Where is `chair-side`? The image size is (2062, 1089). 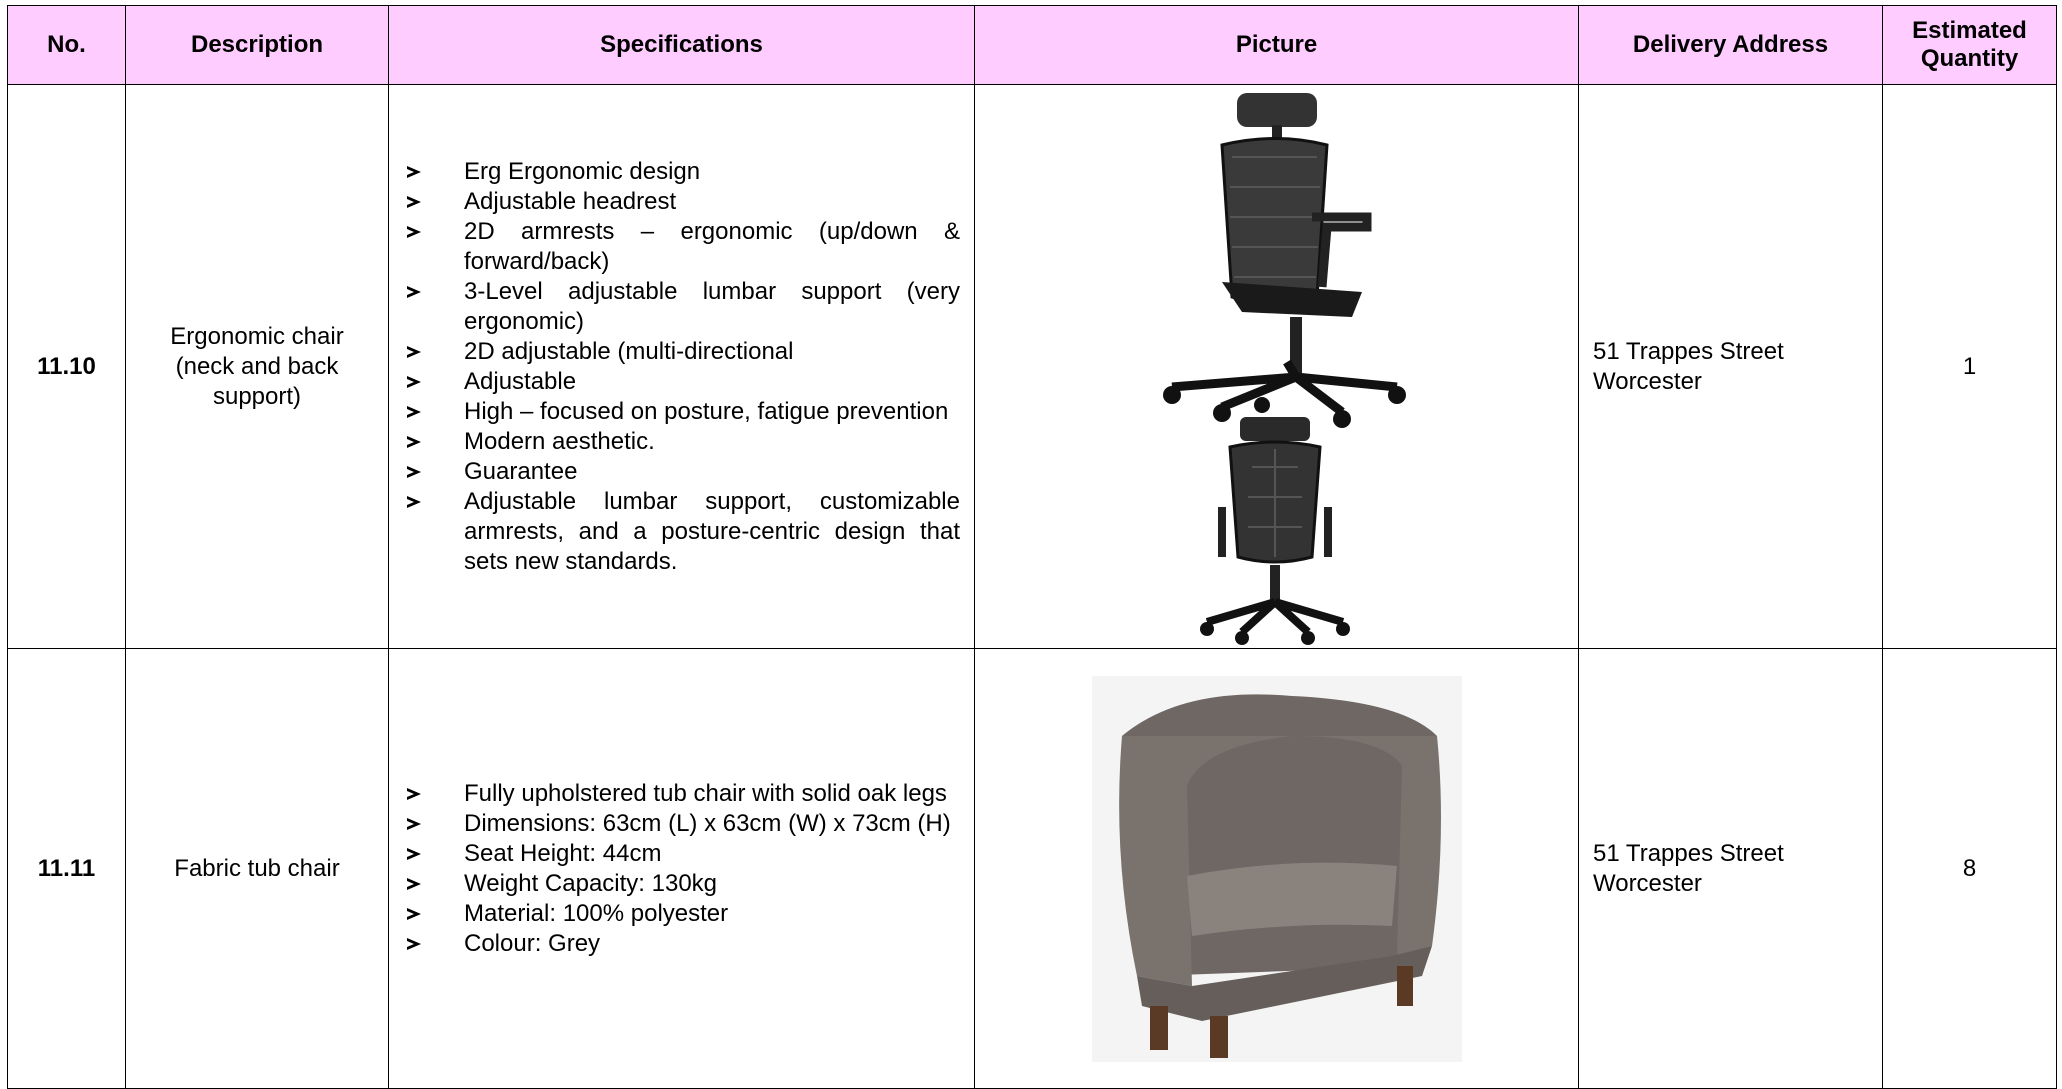 chair-side is located at coordinates (1284, 260).